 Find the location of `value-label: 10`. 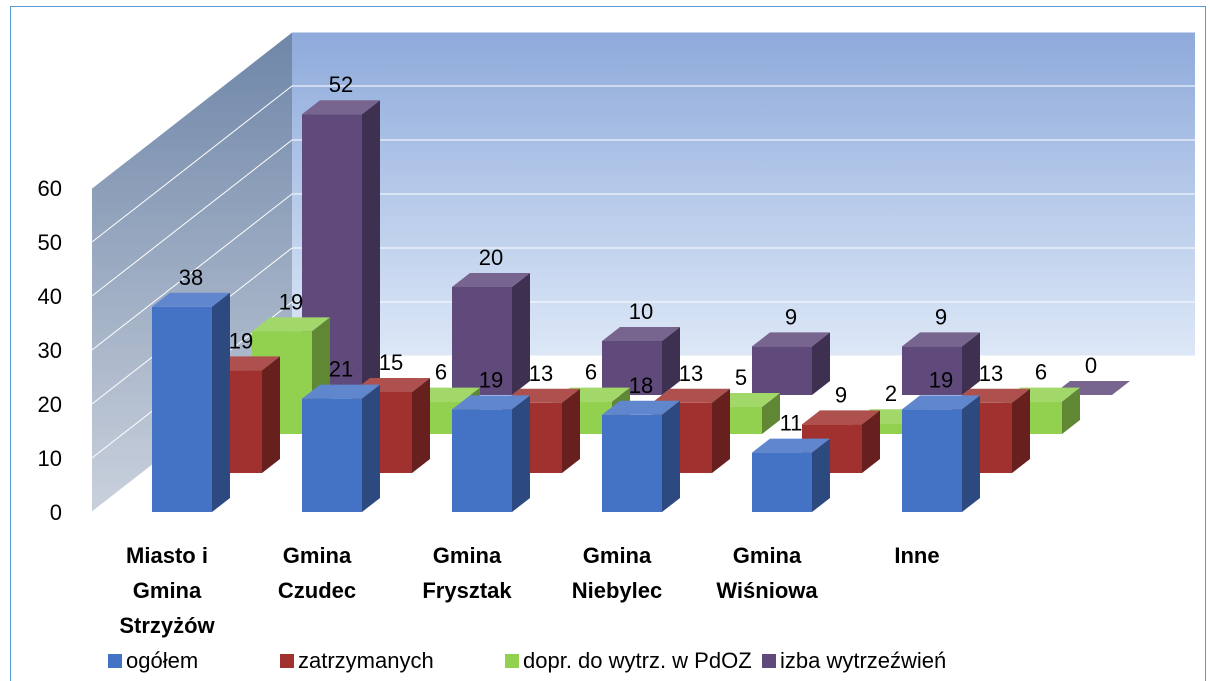

value-label: 10 is located at coordinates (641, 311).